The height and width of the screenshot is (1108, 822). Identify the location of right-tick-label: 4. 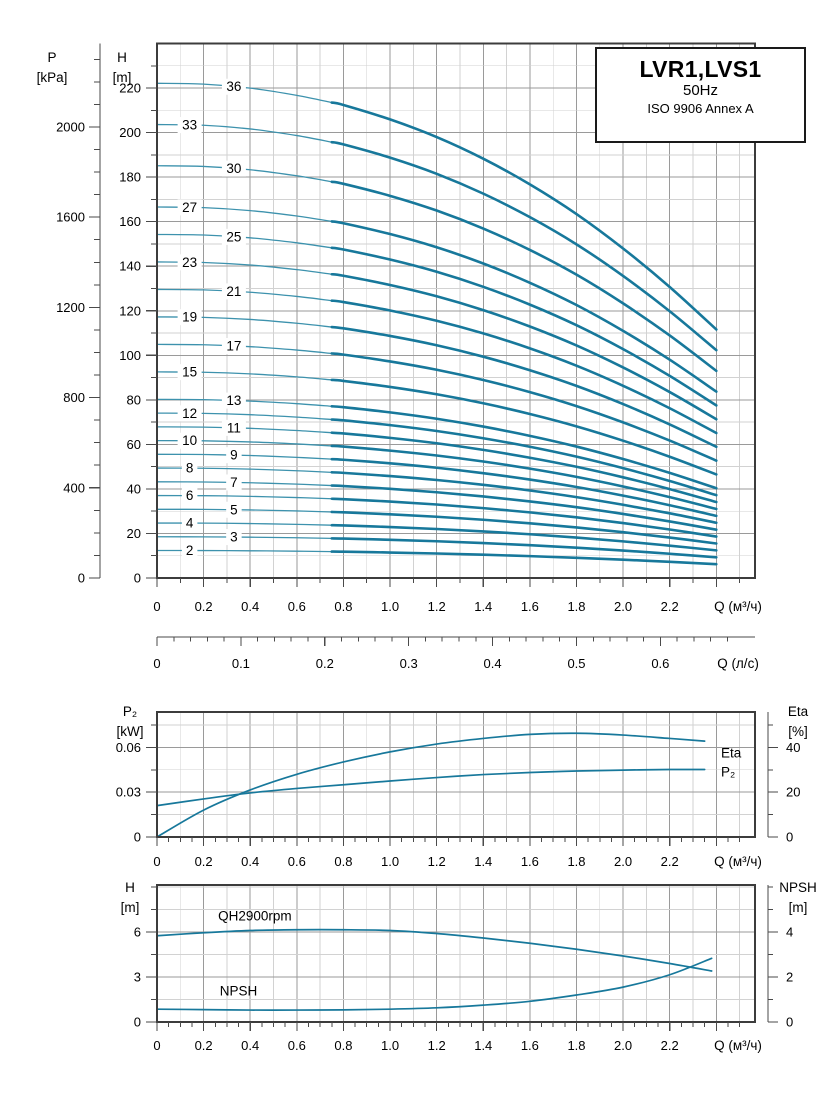
(789, 932).